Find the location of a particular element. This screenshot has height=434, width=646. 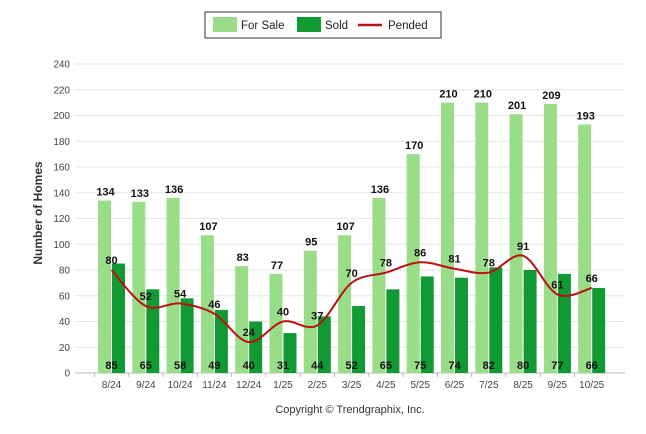

label-for-sale: 133 is located at coordinates (140, 194).